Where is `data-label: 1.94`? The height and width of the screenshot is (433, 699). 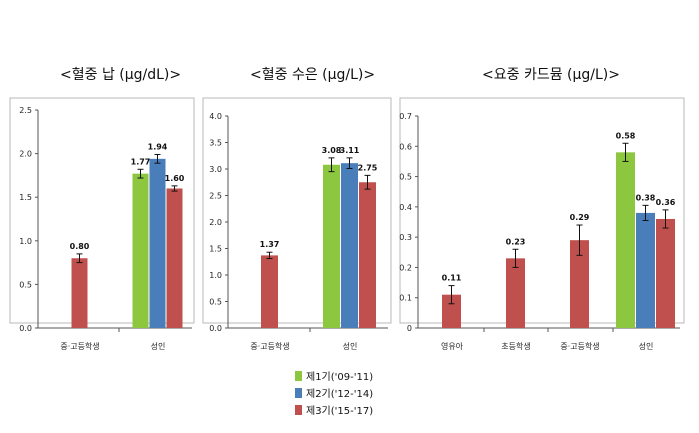
data-label: 1.94 is located at coordinates (158, 146).